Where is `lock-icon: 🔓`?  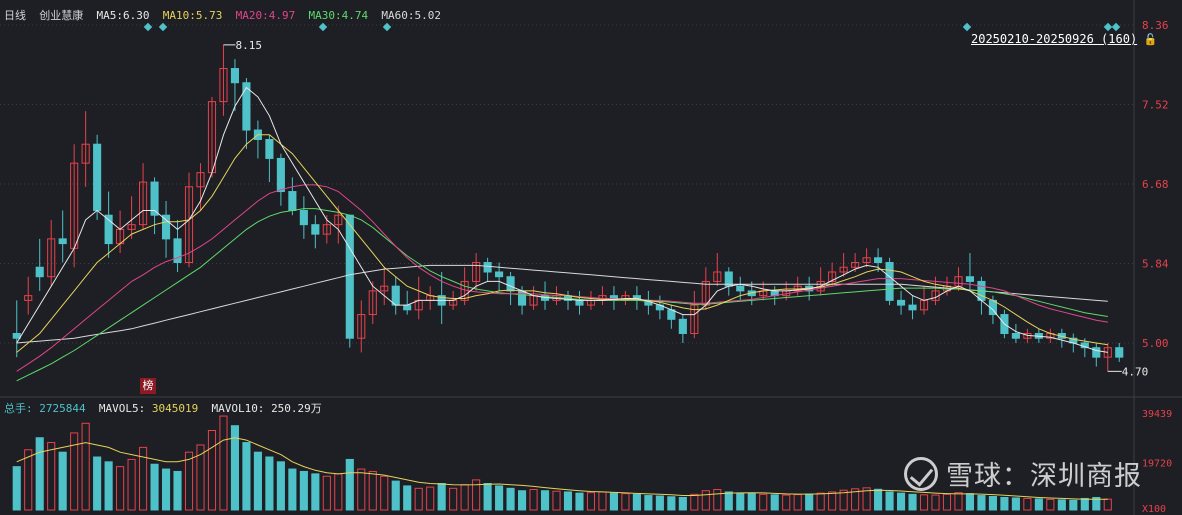 lock-icon: 🔓 is located at coordinates (1150, 39).